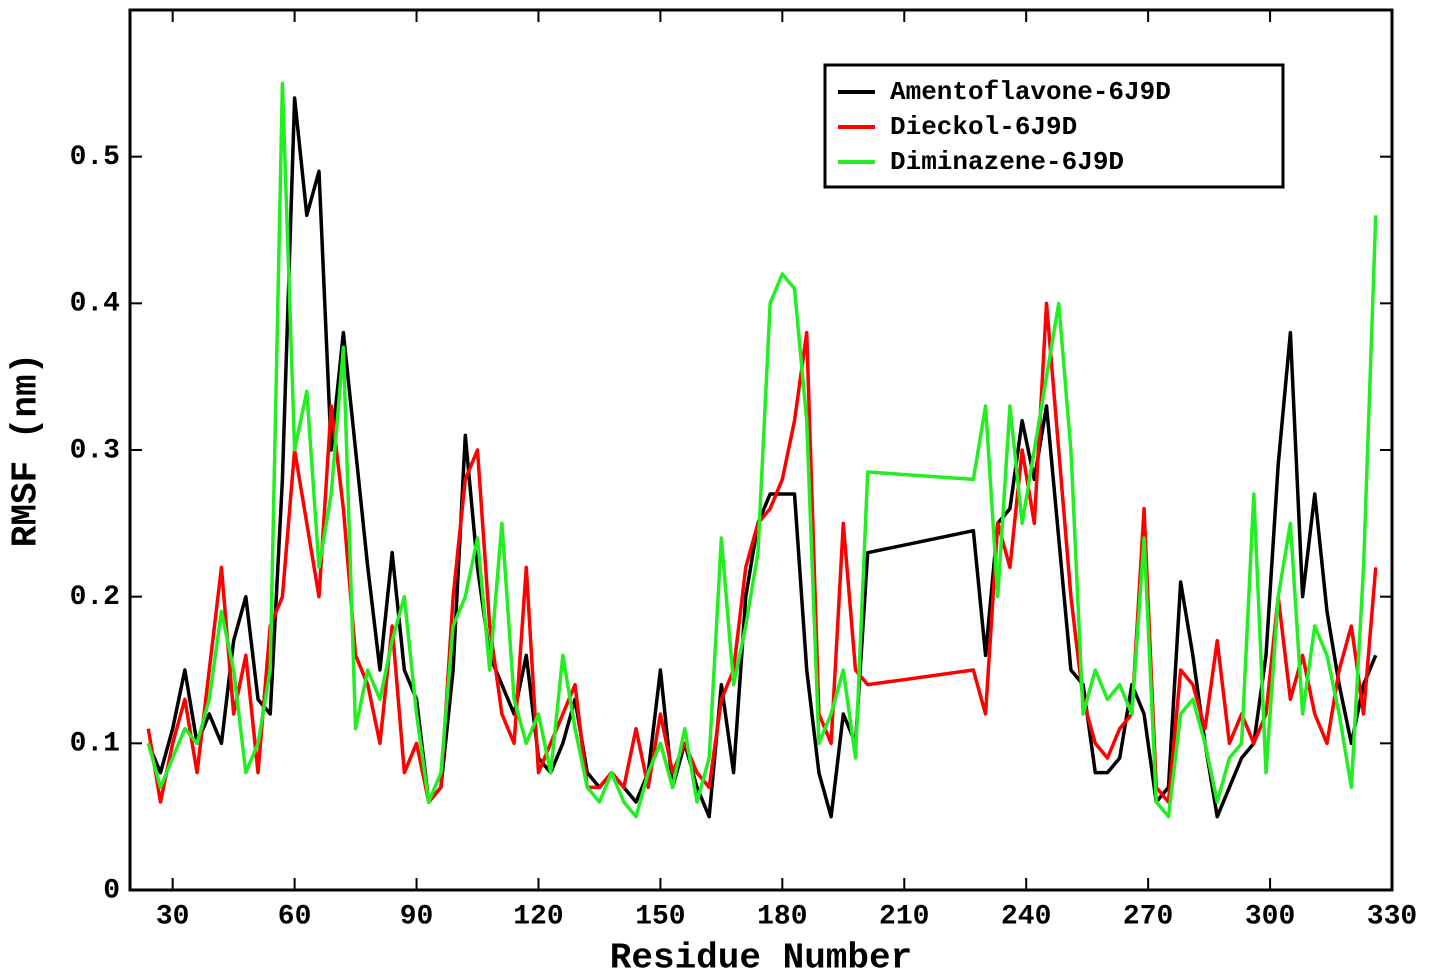 This screenshot has height=979, width=1429. What do you see at coordinates (761, 958) in the screenshot?
I see `x-axis-label: Residue Number` at bounding box center [761, 958].